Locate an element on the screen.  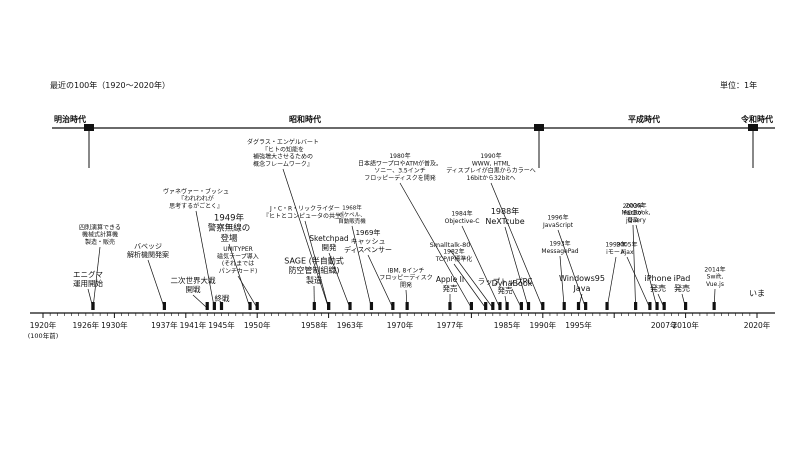
event-label-line: (それまでは is located at coordinates (238, 264).